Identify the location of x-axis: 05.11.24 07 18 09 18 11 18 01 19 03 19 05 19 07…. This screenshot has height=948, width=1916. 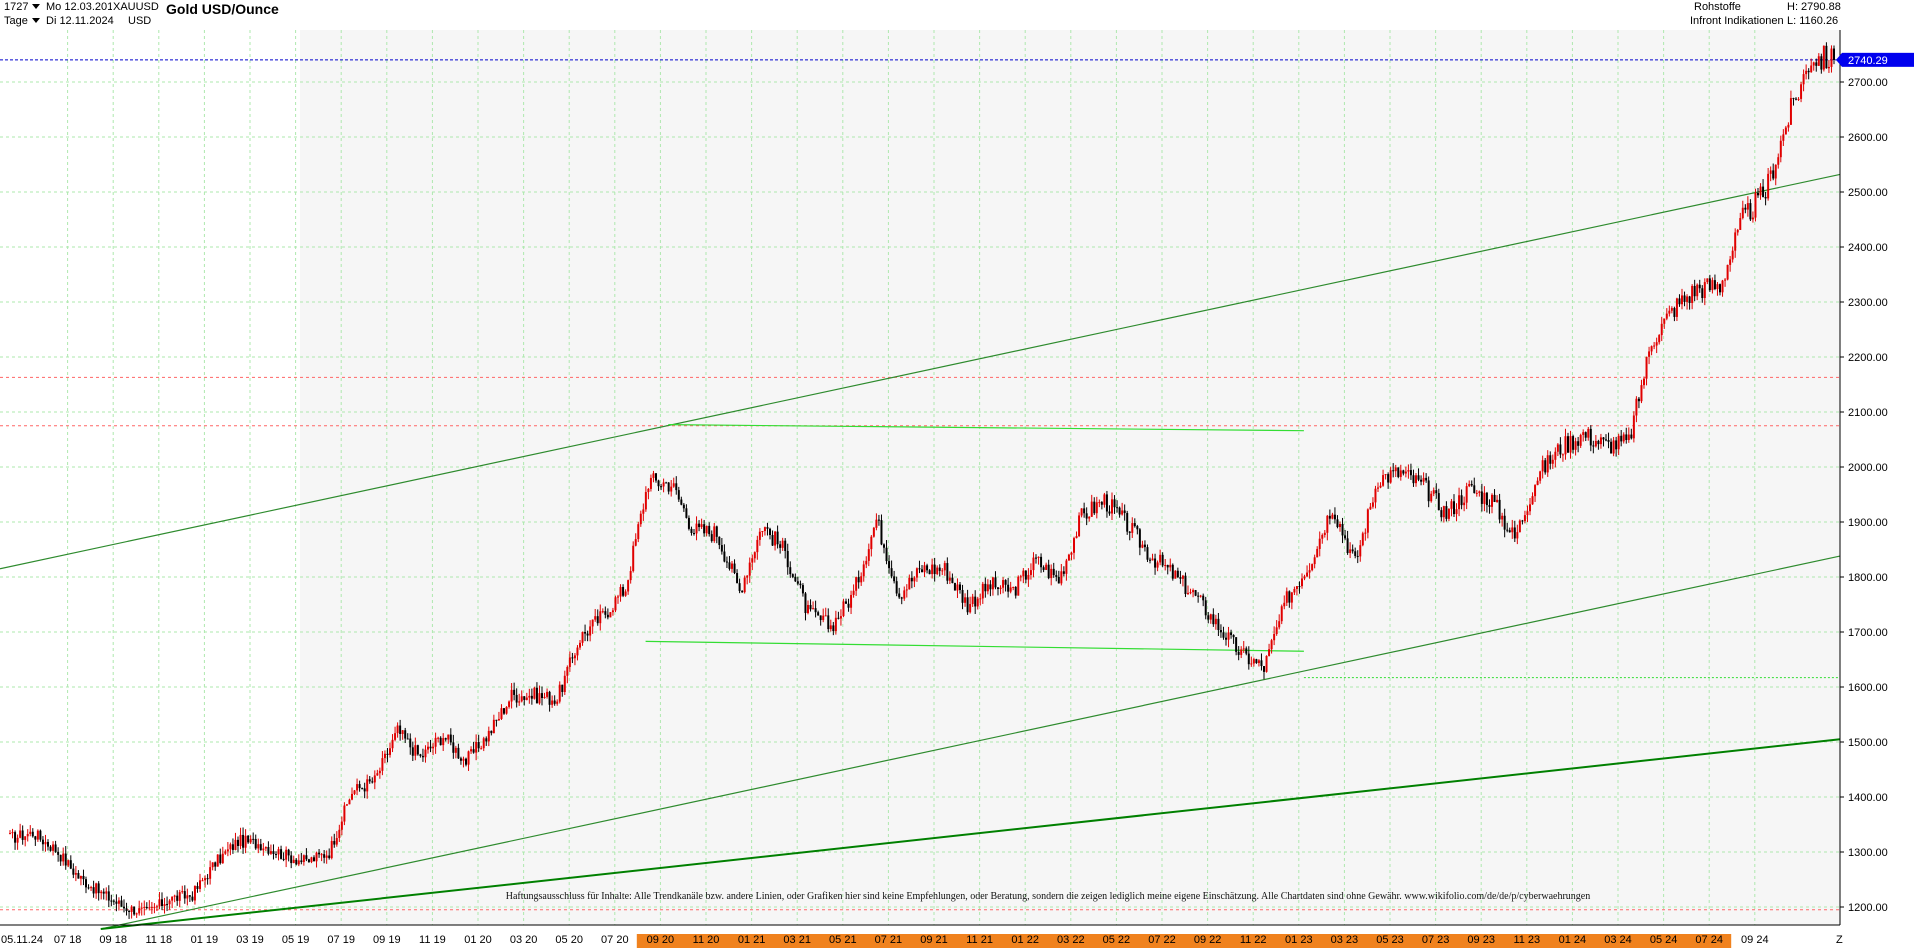
(920, 936).